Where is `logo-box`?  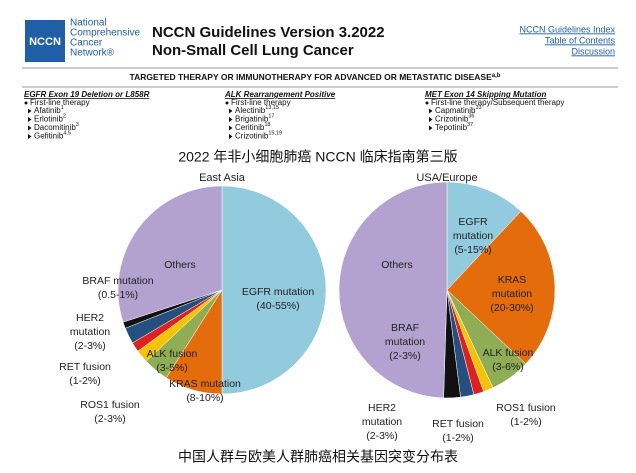
logo-box is located at coordinates (45, 41).